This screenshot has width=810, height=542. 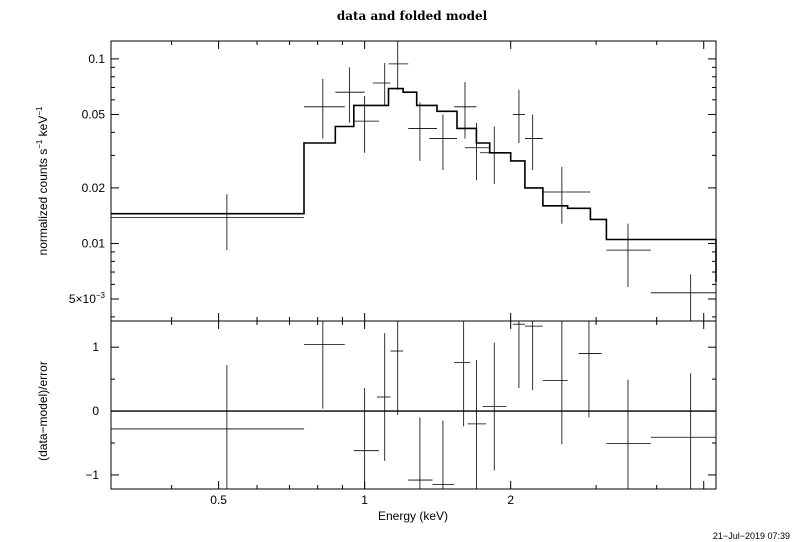 I want to click on x-tick-label: 0.5, so click(x=218, y=500).